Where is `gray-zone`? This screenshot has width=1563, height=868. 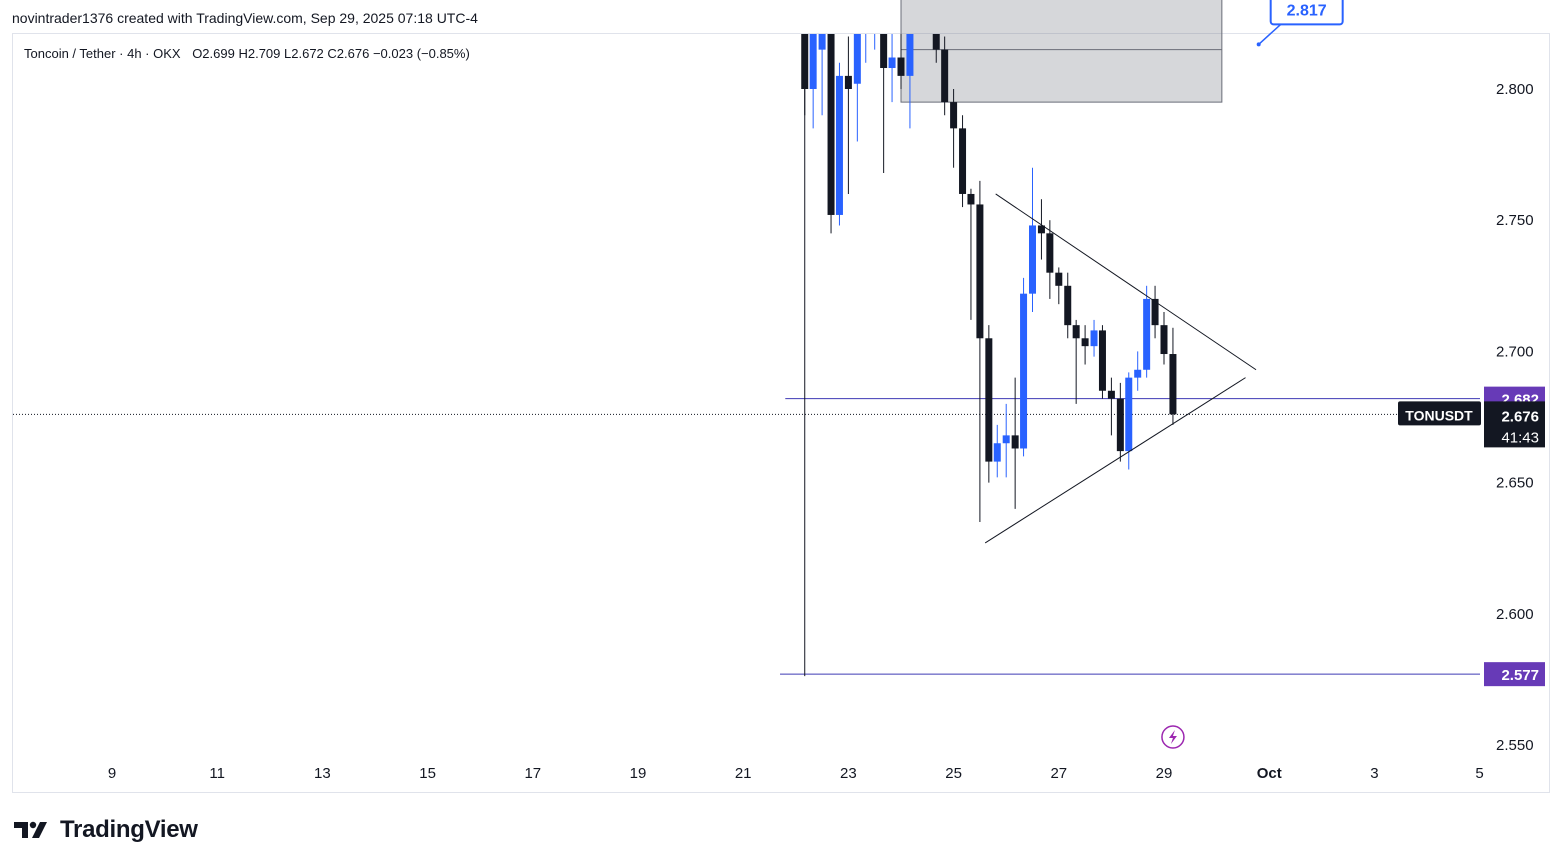 gray-zone is located at coordinates (1061, 51).